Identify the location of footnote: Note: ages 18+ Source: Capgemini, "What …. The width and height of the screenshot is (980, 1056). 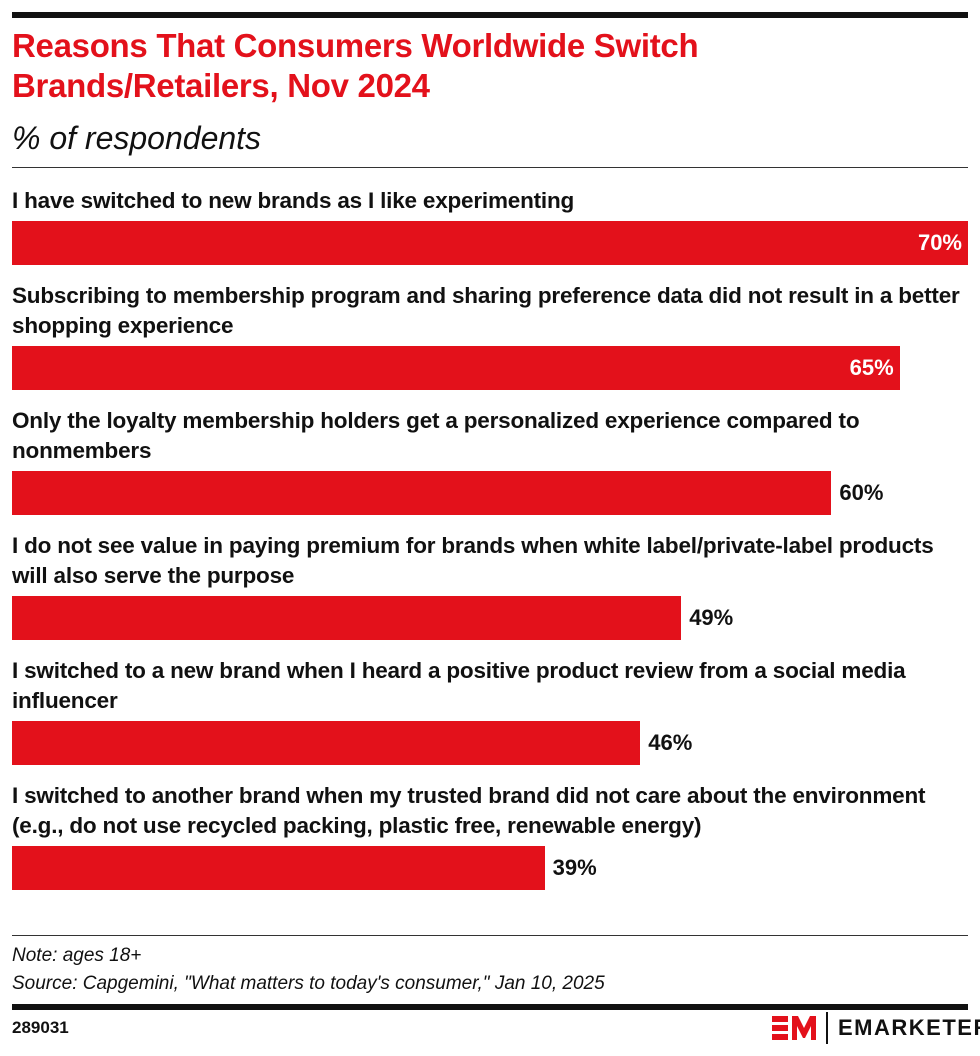
(308, 970).